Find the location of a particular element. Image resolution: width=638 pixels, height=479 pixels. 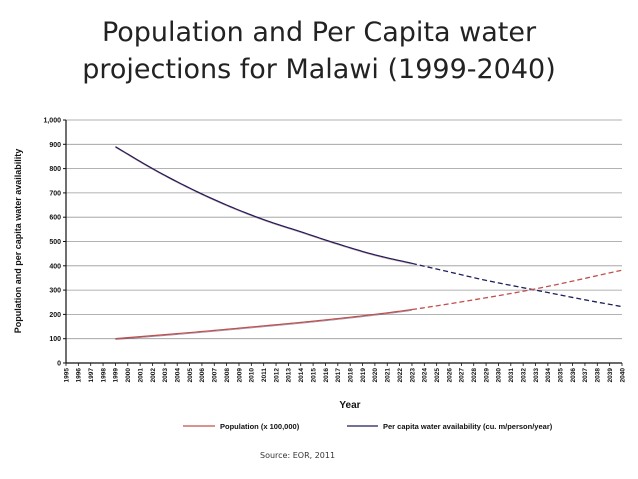

y-tick-label: 300 is located at coordinates (55, 291).